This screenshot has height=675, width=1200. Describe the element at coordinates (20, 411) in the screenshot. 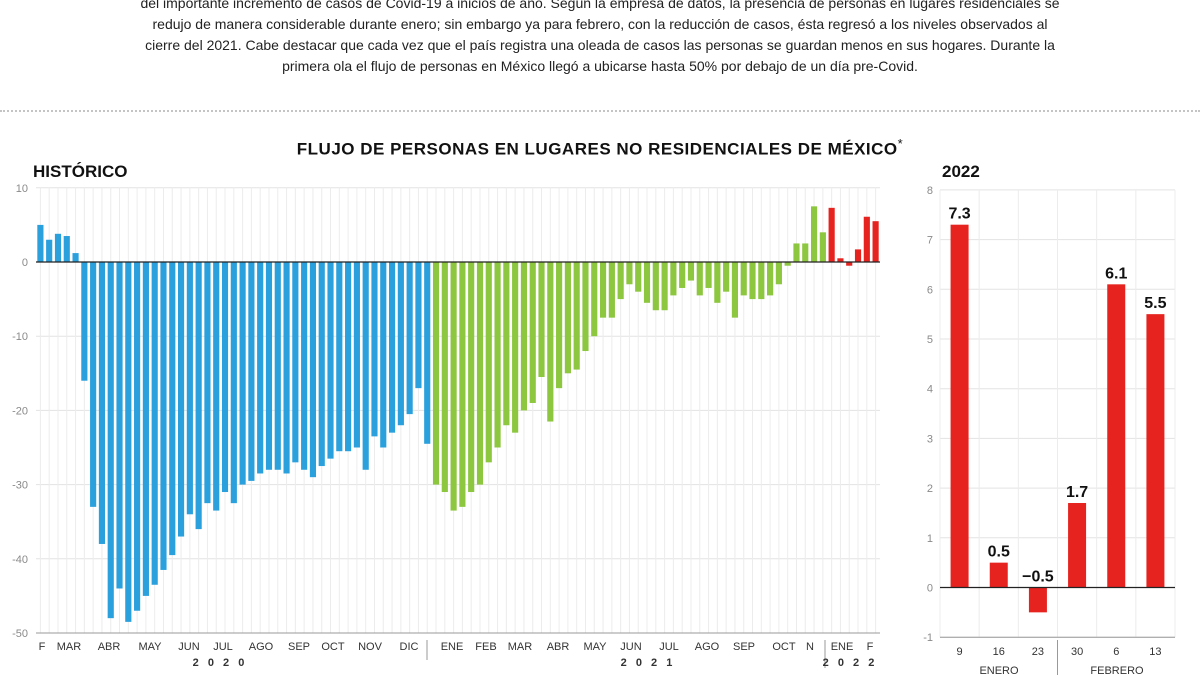

I see `y-tick-label: -20` at that location.